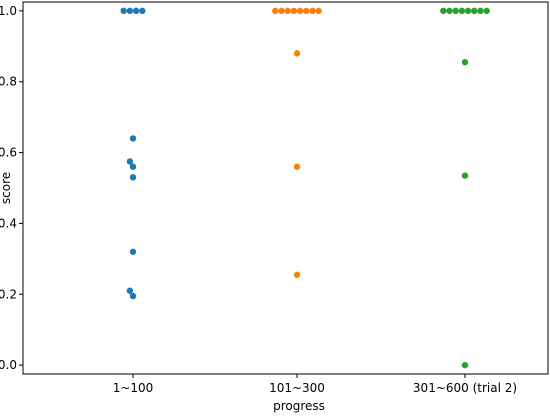 This screenshot has height=418, width=550. Describe the element at coordinates (8, 82) in the screenshot. I see `y-tick-label: 0.8` at that location.